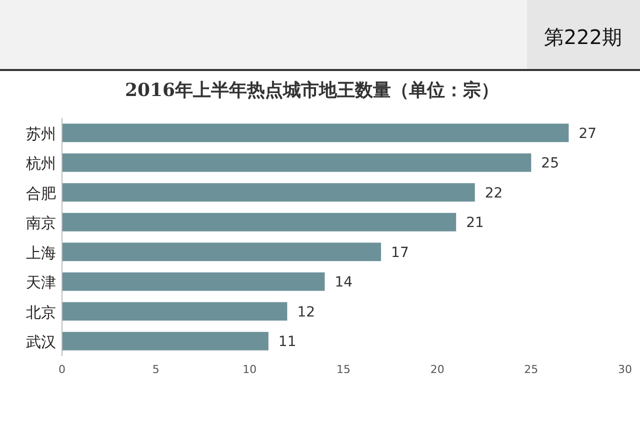 The image size is (640, 424). What do you see at coordinates (493, 193) in the screenshot?
I see `data-label: 22` at bounding box center [493, 193].